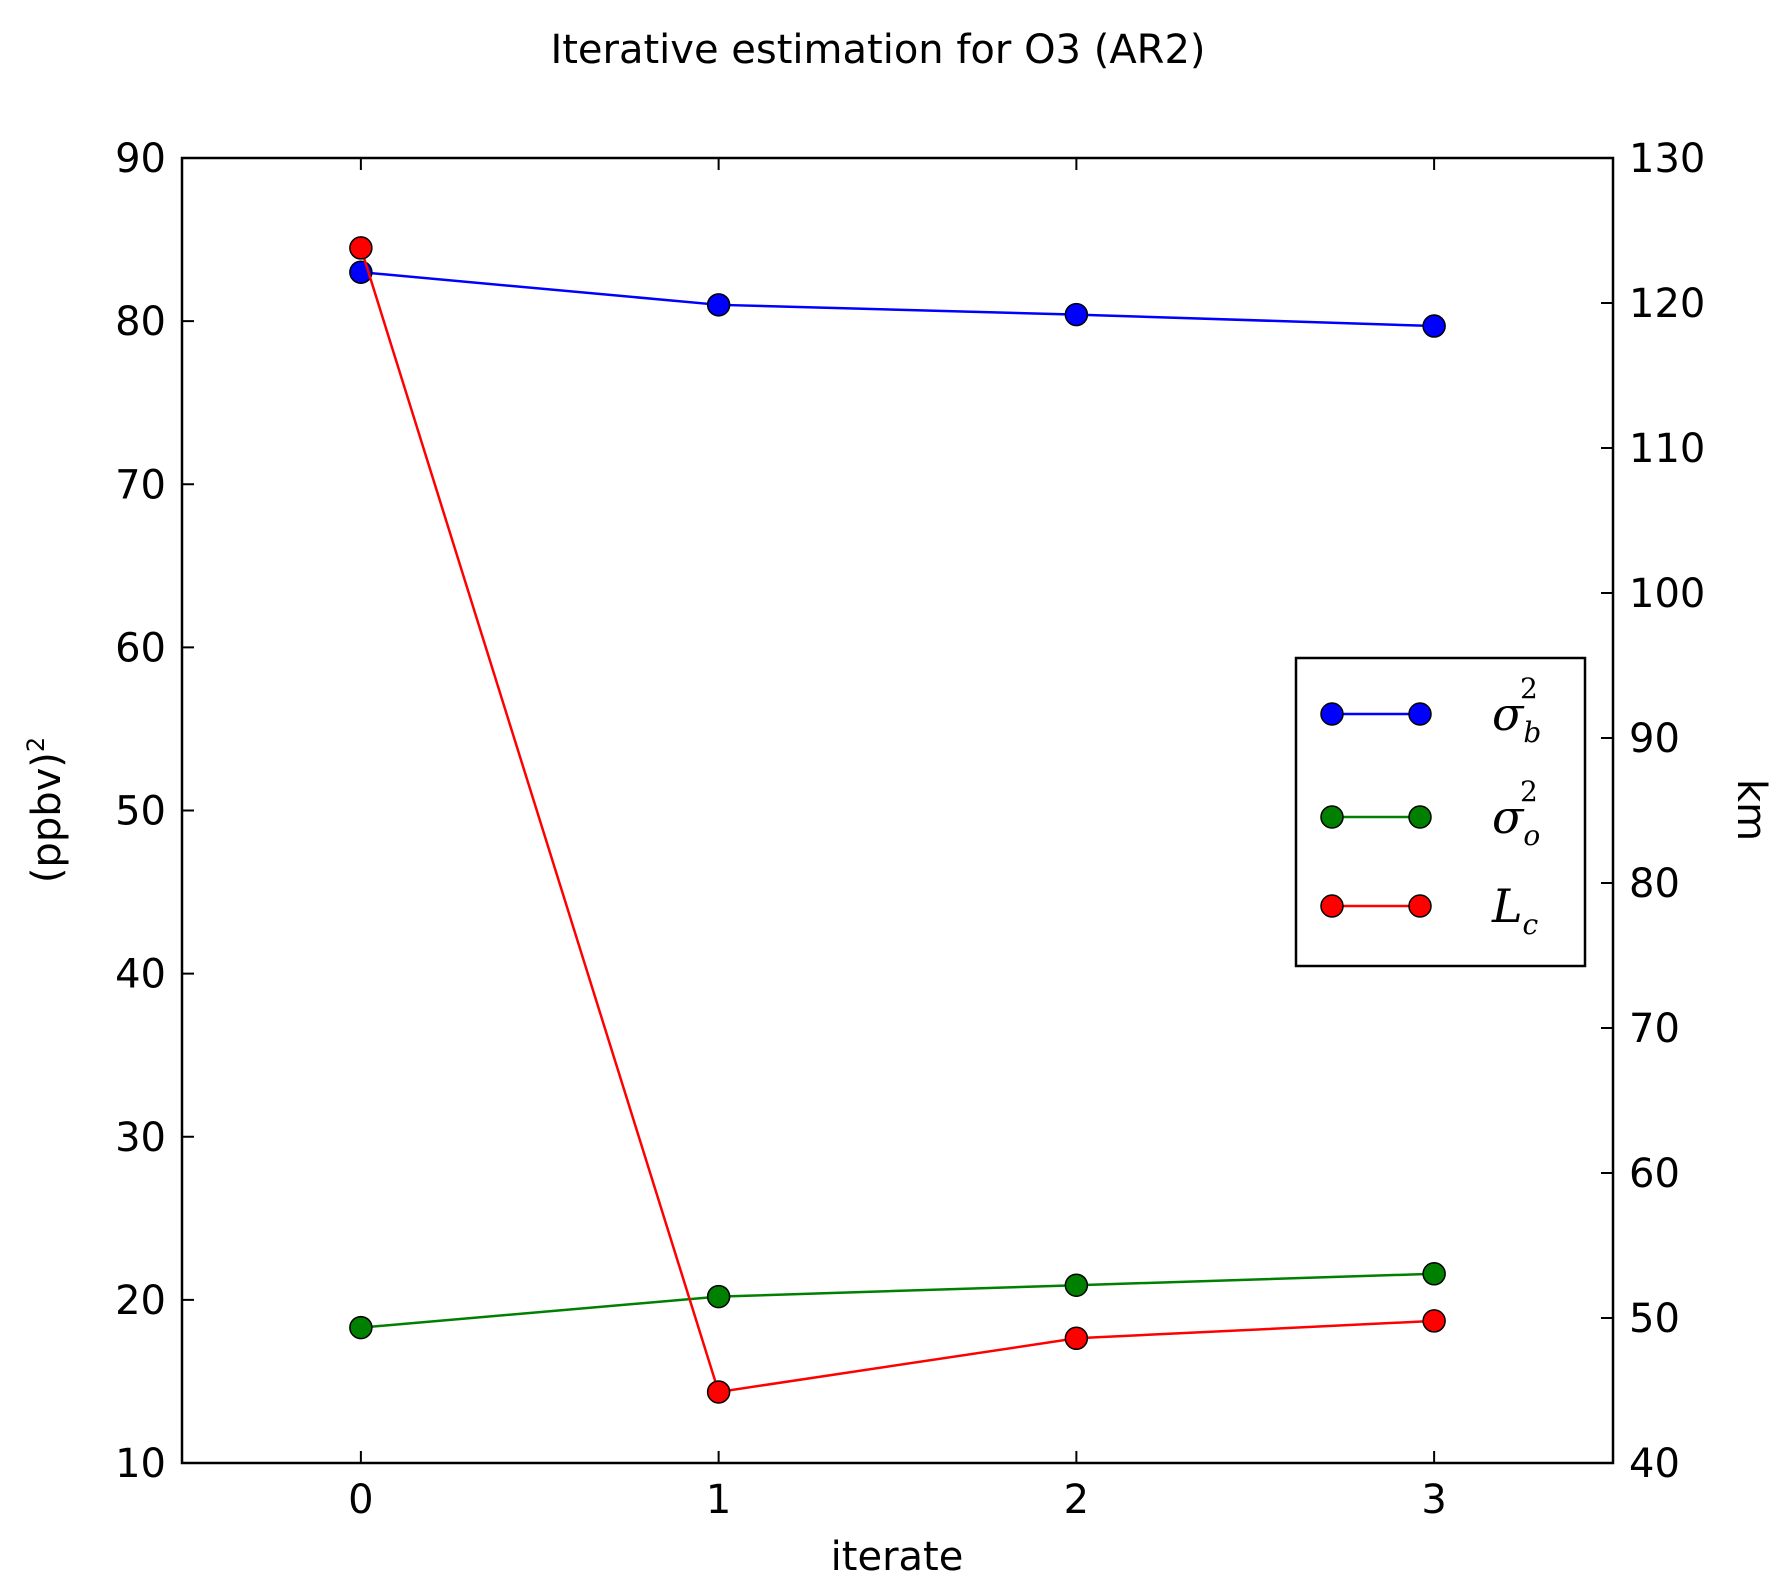  Describe the element at coordinates (1654, 1174) in the screenshot. I see `y2-tick-label: 60` at that location.